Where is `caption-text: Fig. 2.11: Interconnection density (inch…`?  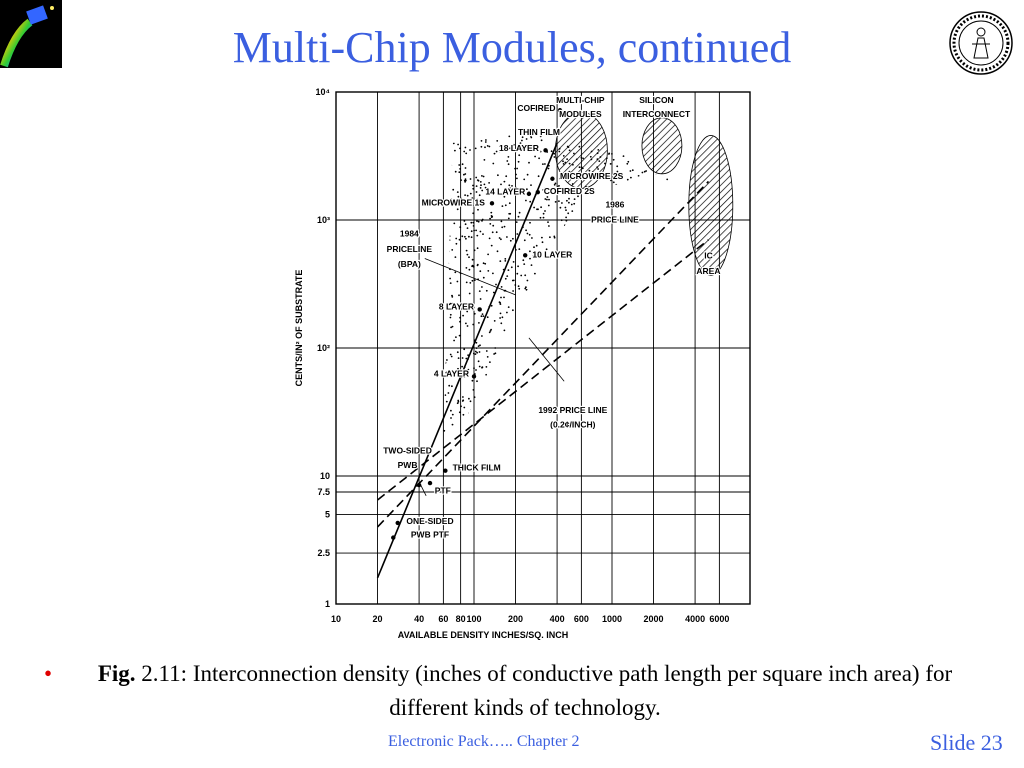
caption-text: Fig. 2.11: Interconnection density (inch… is located at coordinates (510, 691).